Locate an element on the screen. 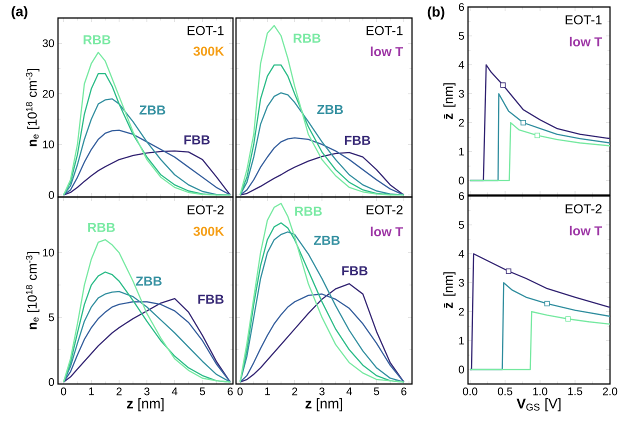 The height and width of the screenshot is (426, 620). text: (b) is located at coordinates (436, 13).